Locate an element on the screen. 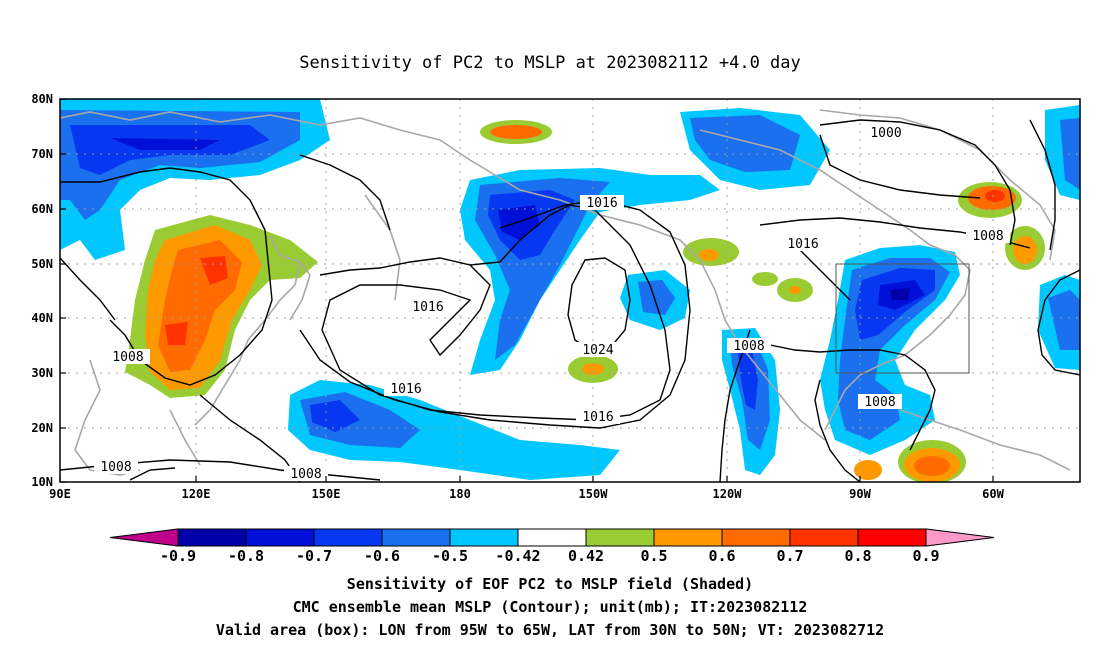 The image size is (1100, 650). lon-tick-label: 90E is located at coordinates (60, 494).